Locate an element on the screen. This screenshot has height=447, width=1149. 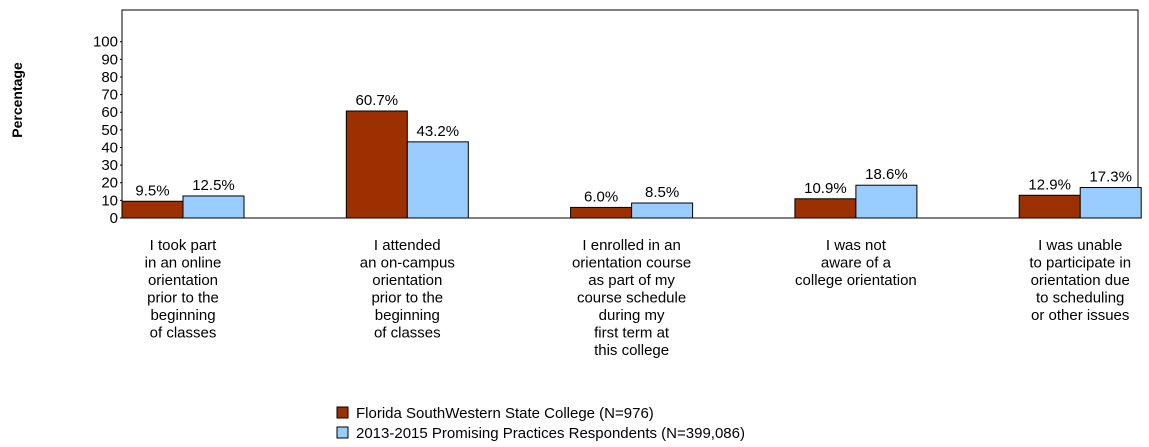
x-tick-line: as part of my is located at coordinates (631, 280).